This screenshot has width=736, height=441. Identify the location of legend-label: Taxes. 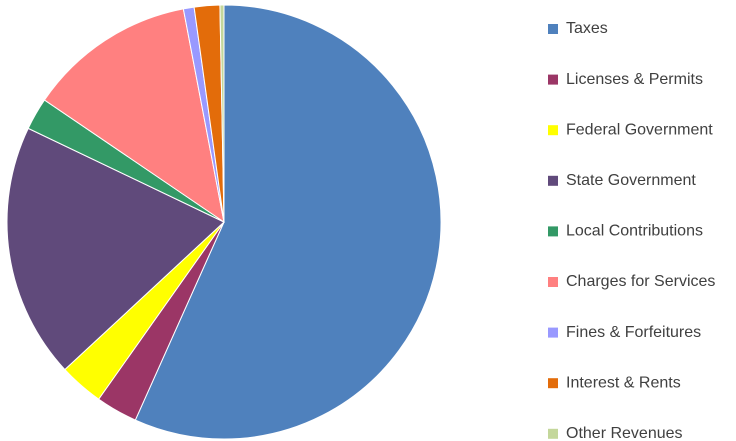
(587, 28).